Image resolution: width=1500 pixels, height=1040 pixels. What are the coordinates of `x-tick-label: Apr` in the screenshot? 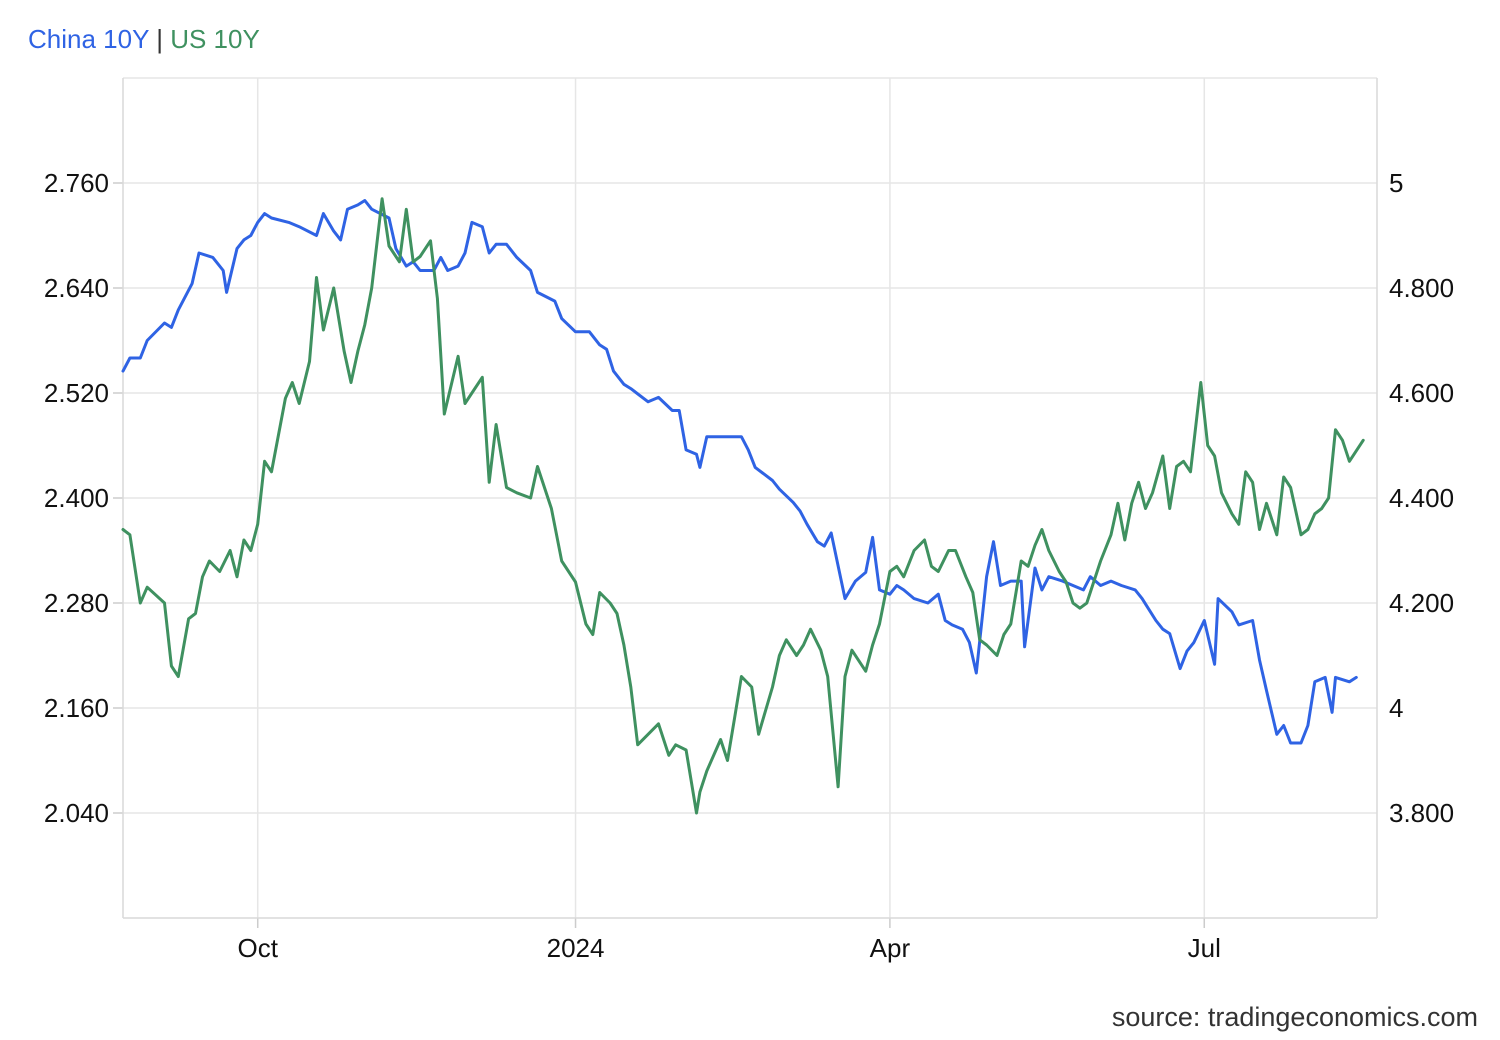 It's located at (890, 948).